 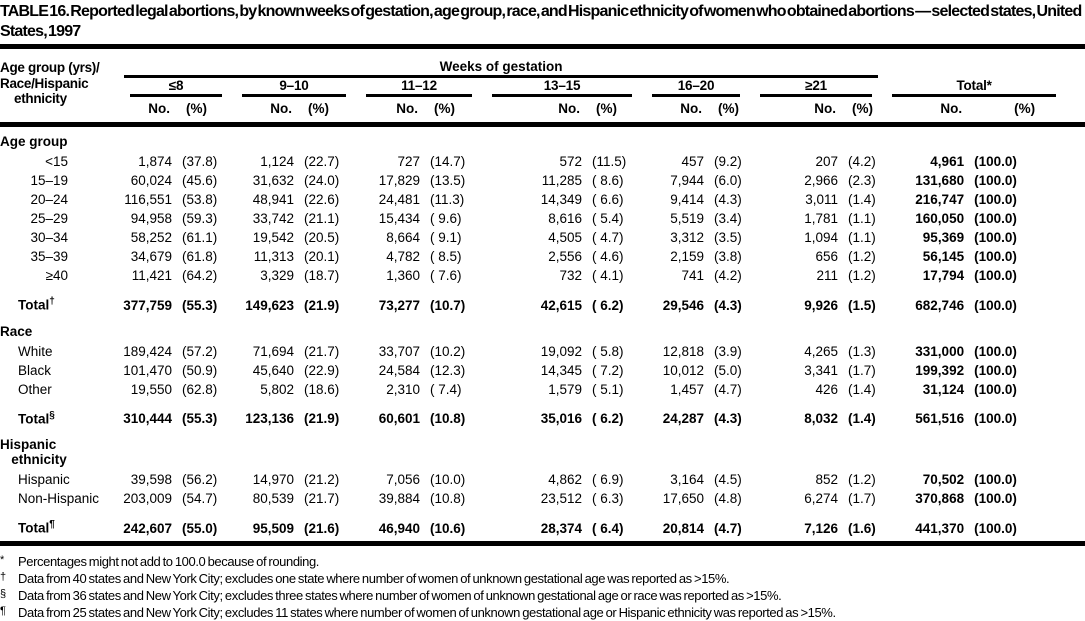 What do you see at coordinates (9, 577) in the screenshot?
I see `footnote-symbol: †` at bounding box center [9, 577].